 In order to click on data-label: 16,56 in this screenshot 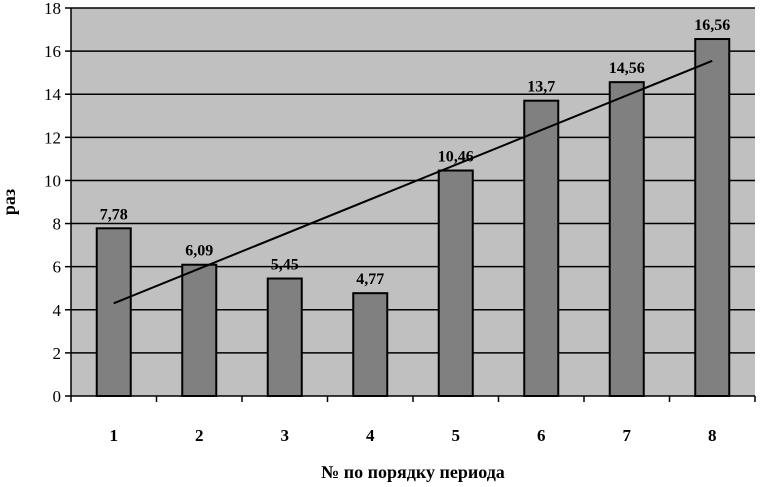, I will do `click(712, 25)`.